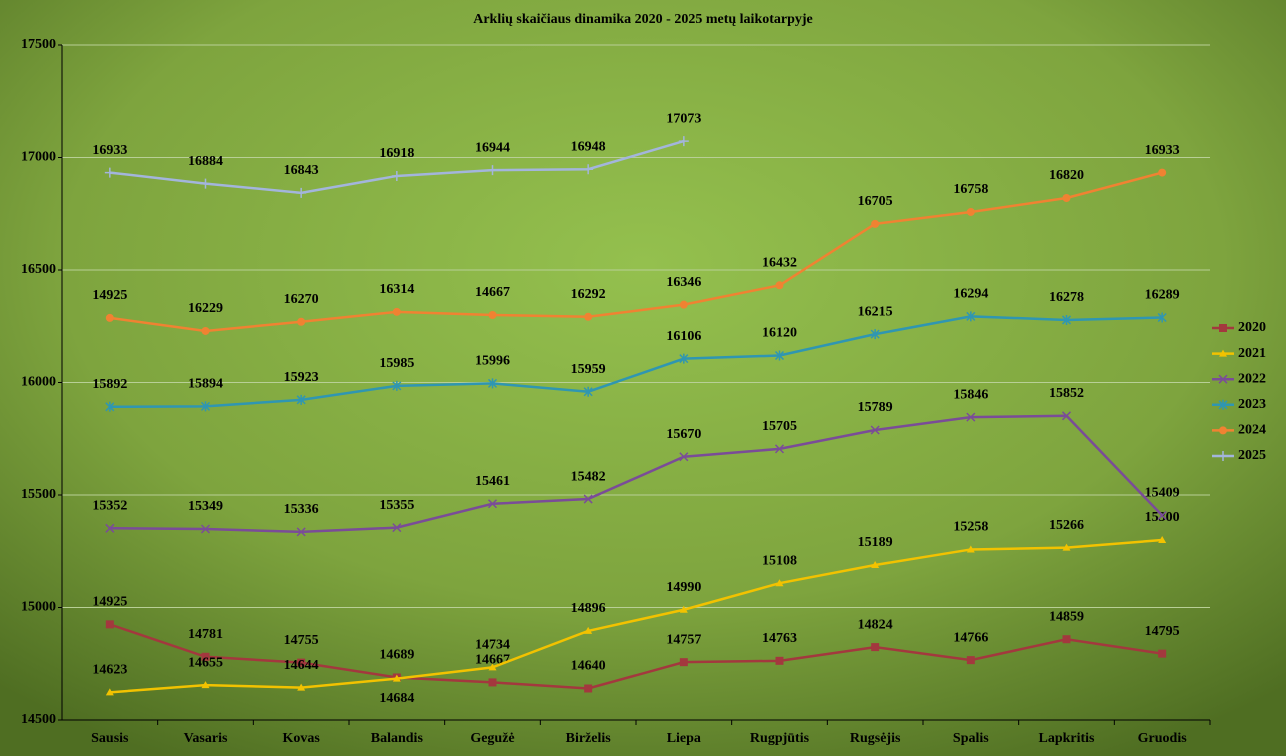 The image size is (1286, 756). Describe the element at coordinates (1162, 295) in the screenshot. I see `data-label: 16289` at that location.